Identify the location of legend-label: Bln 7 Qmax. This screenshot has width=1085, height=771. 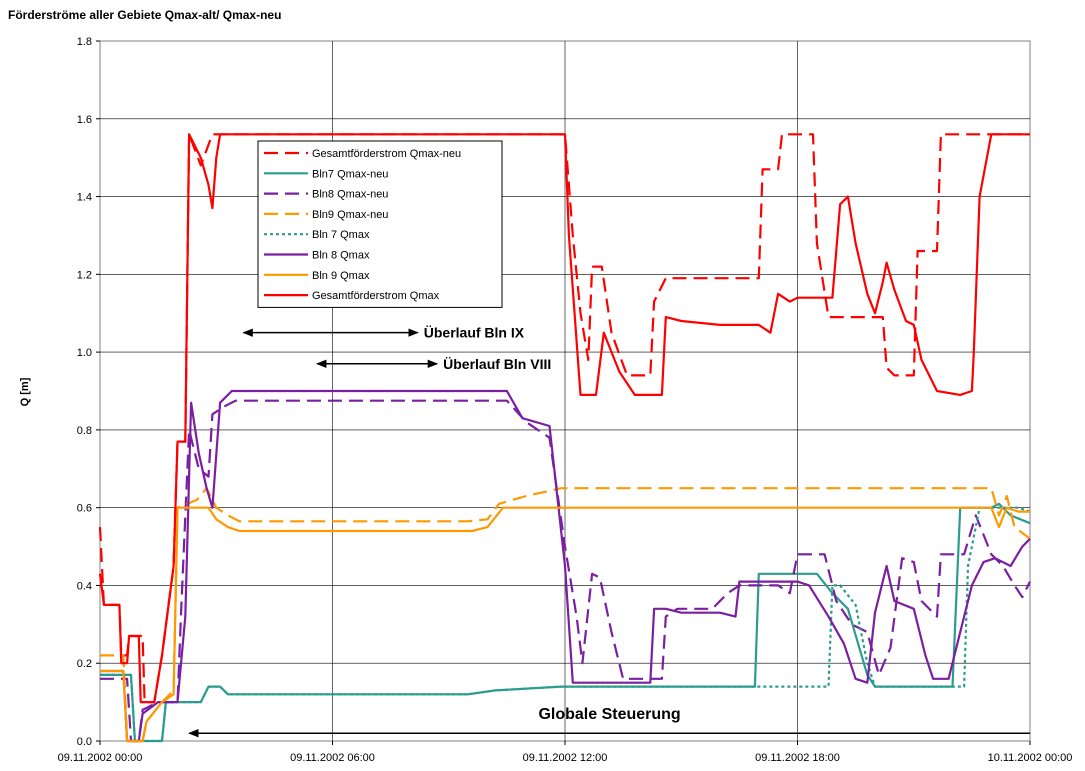
(341, 235).